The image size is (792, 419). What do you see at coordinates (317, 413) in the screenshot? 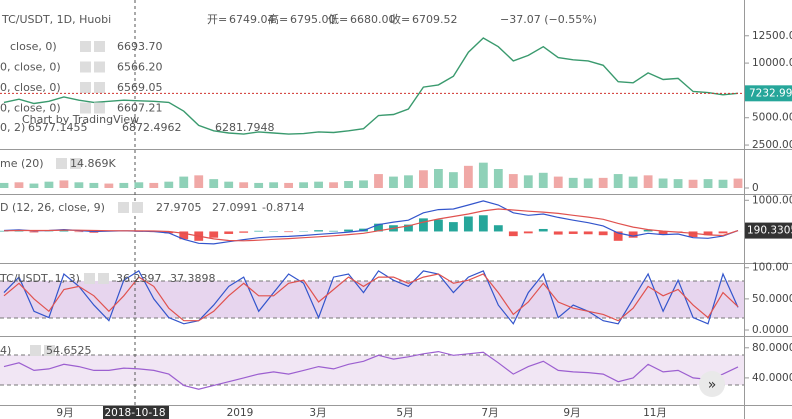
I see `time-label: 3月` at bounding box center [317, 413].